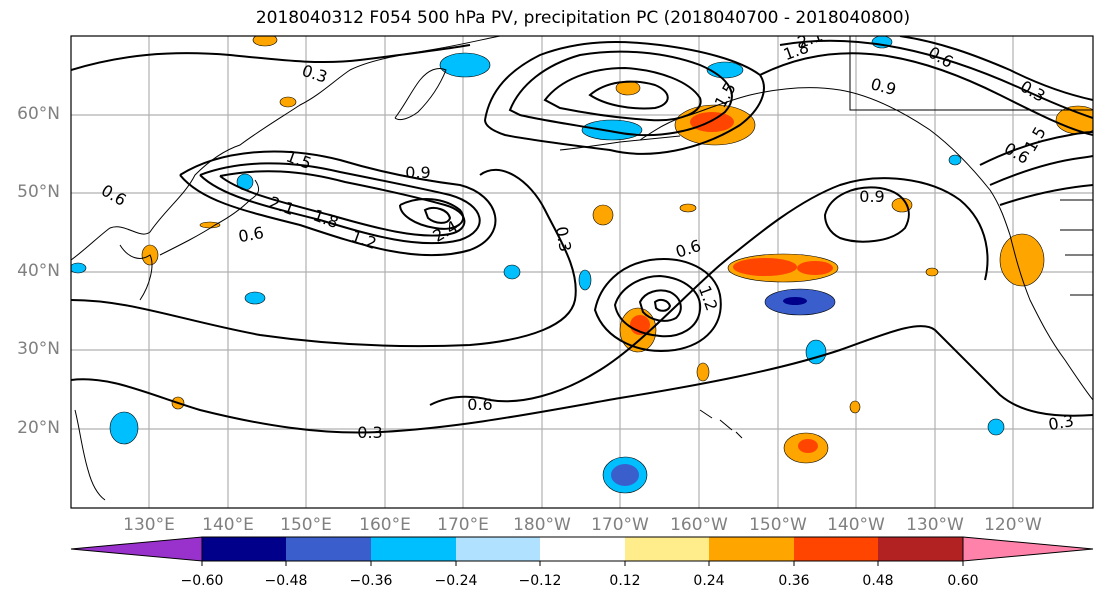 The height and width of the screenshot is (601, 1105). I want to click on pv-east-high, so click(866, 214).